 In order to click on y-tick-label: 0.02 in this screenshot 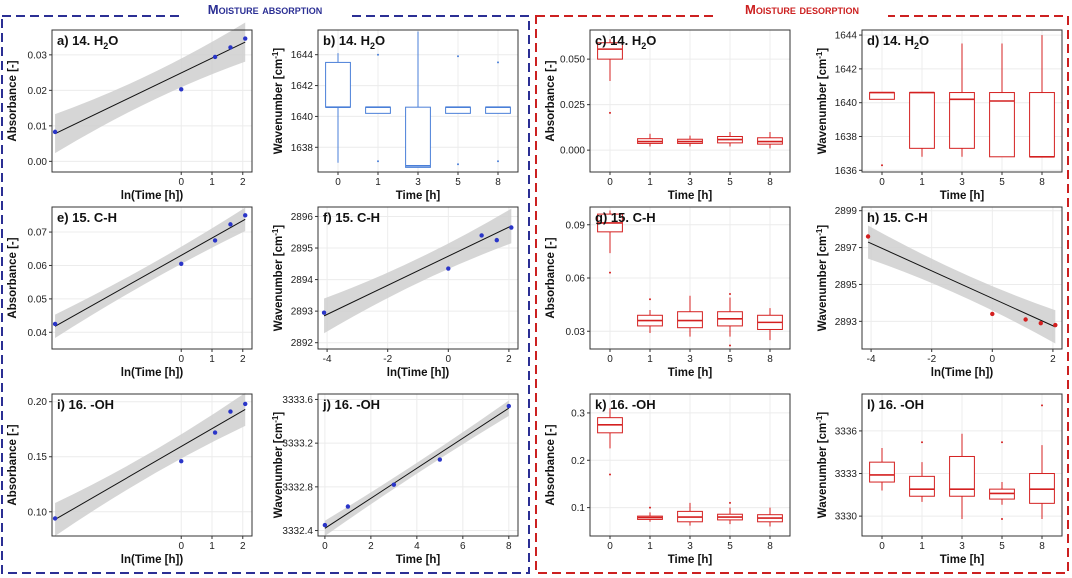, I will do `click(38, 91)`.